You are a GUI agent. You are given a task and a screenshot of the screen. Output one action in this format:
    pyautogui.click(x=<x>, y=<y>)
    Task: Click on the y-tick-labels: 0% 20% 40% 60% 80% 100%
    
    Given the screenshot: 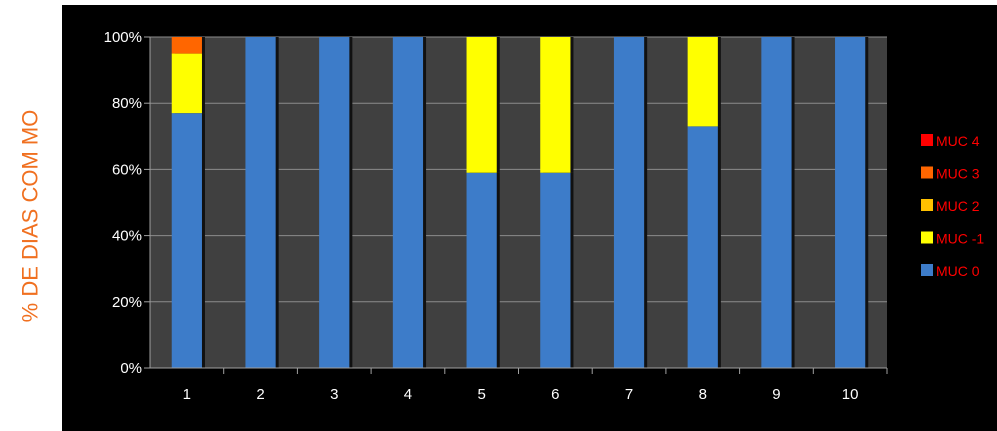 What is the action you would take?
    pyautogui.click(x=123, y=203)
    